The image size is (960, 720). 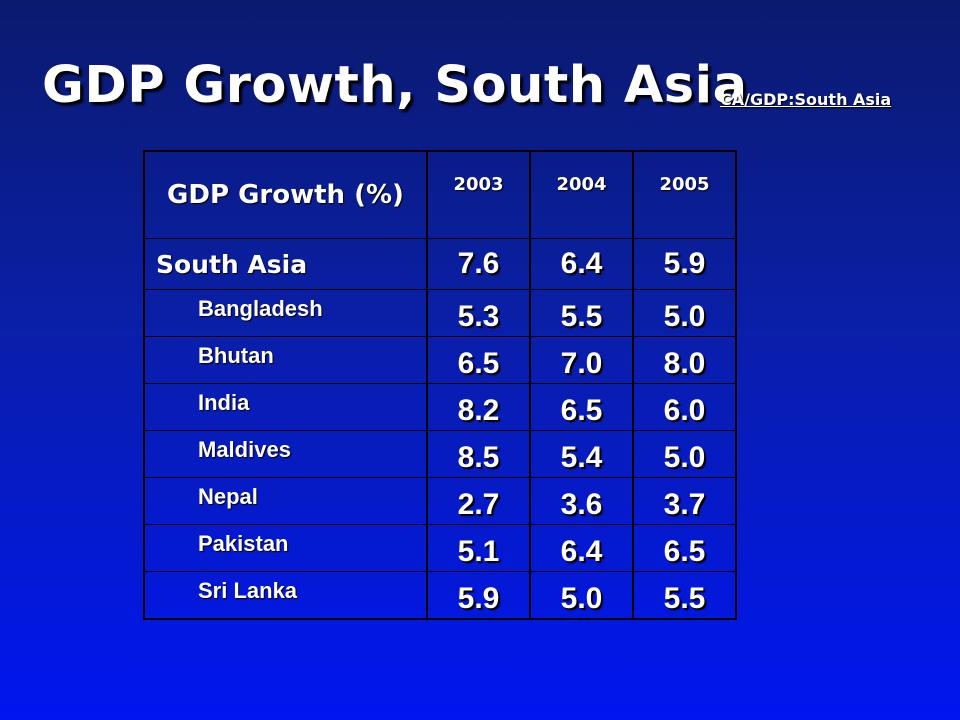 I want to click on table-row: Sri Lanka 5.9 5.0 5.5, so click(x=440, y=595).